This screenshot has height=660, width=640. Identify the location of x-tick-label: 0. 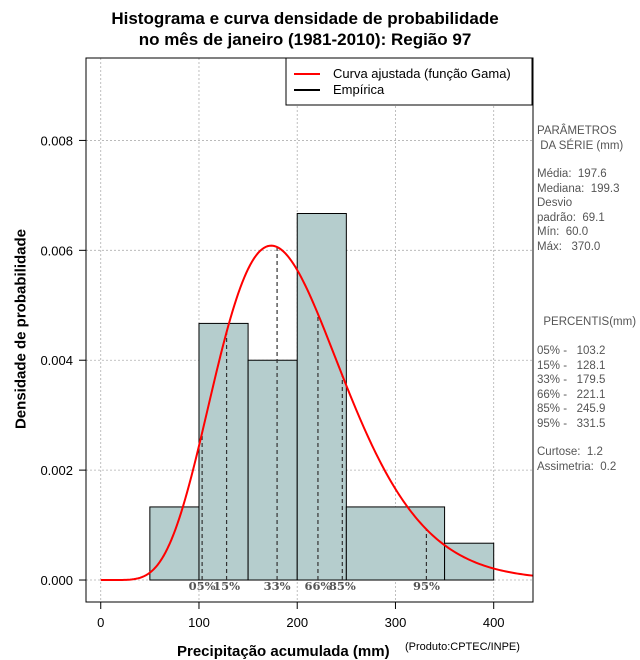
(100, 622).